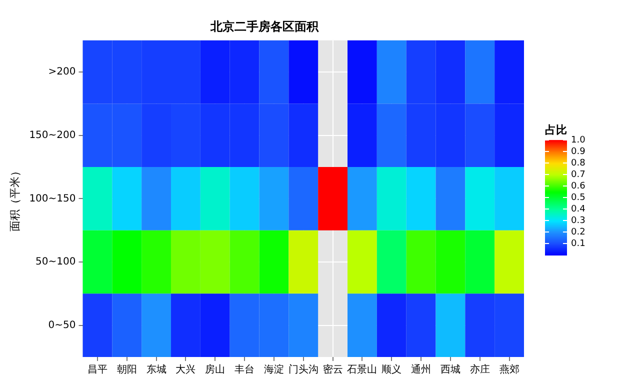  I want to click on color-bar-label: 0.5, so click(578, 197).